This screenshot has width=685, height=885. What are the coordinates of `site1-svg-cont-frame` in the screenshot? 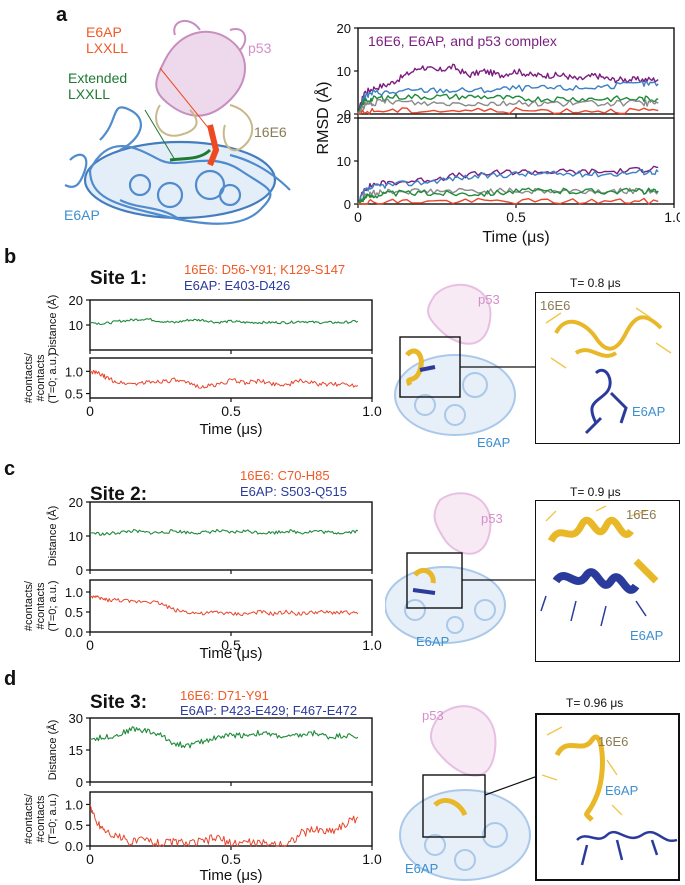 It's located at (231, 378).